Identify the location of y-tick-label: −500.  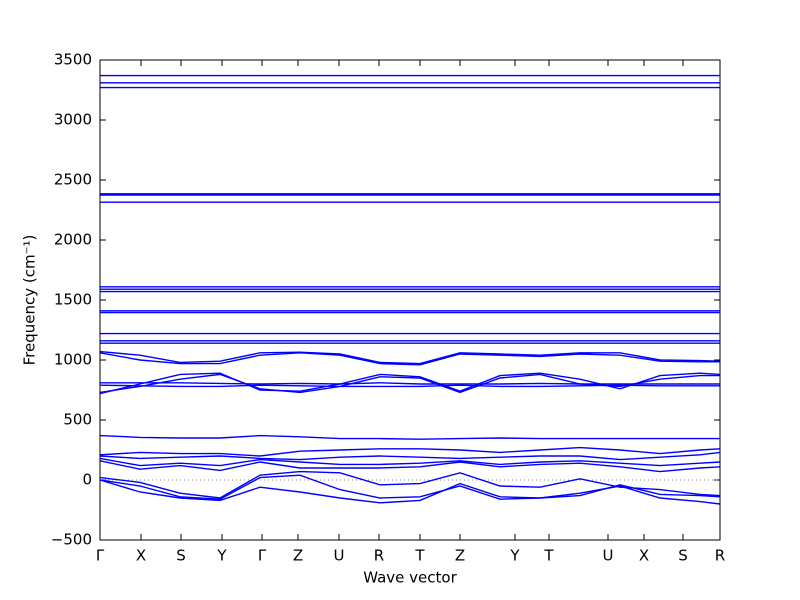
(71, 540).